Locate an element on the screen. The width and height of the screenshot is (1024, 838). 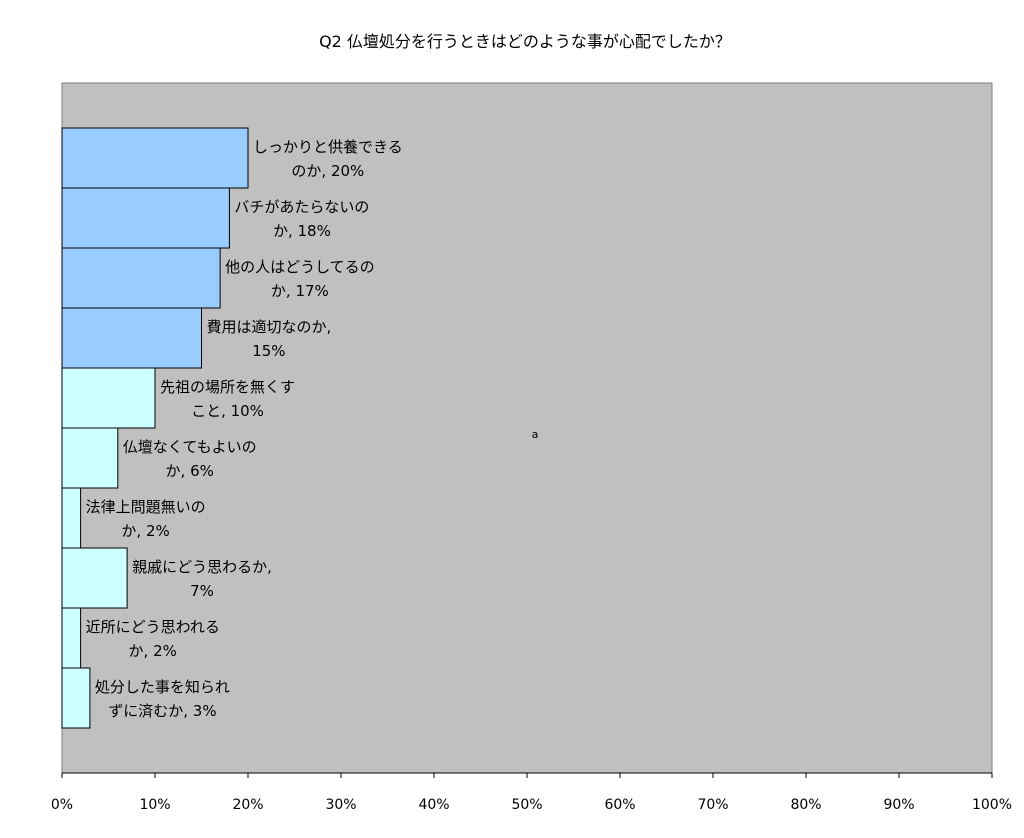
data-label-5: 先祖の場所を無くすこと, 10% is located at coordinates (227, 399).